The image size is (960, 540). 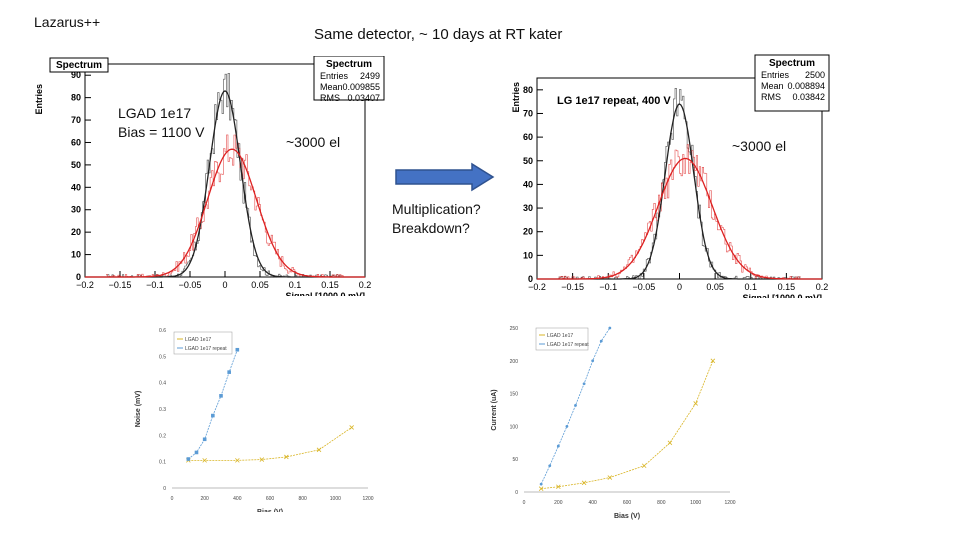 I want to click on y-tick-label: 150, so click(x=514, y=395).